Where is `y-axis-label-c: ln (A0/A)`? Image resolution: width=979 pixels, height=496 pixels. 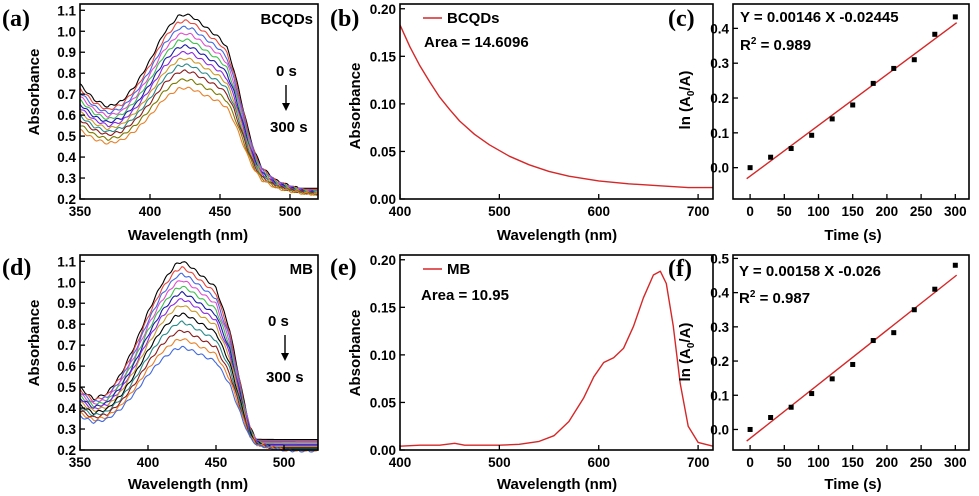 y-axis-label-c: ln (A0/A) is located at coordinates (687, 100).